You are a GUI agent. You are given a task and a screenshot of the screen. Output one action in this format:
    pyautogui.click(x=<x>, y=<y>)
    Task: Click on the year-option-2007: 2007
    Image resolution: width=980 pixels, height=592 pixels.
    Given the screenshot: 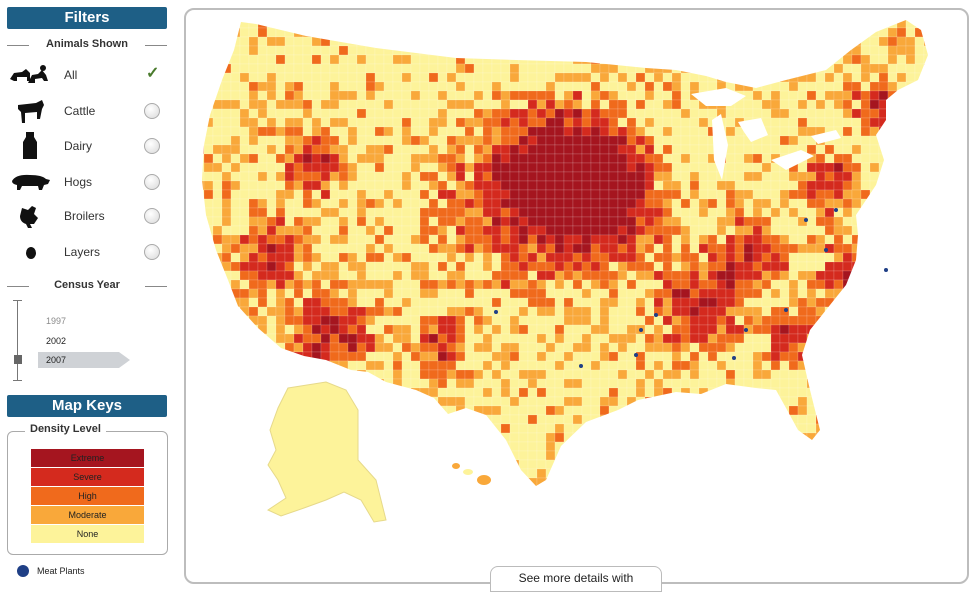 What is the action you would take?
    pyautogui.click(x=56, y=360)
    